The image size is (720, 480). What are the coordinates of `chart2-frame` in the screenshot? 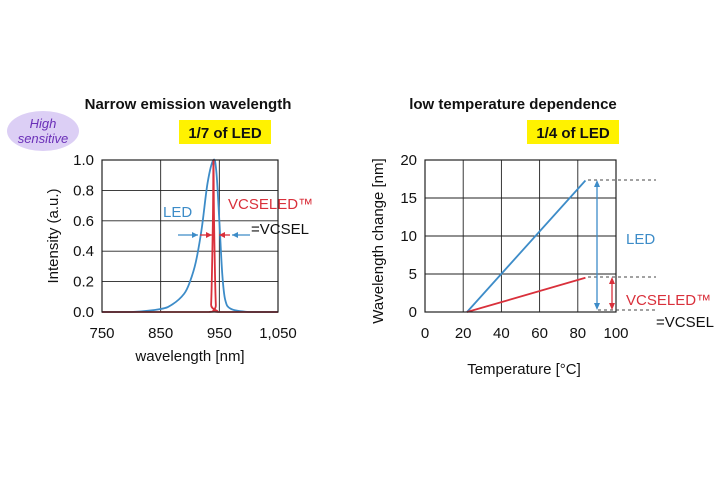 It's located at (520, 236).